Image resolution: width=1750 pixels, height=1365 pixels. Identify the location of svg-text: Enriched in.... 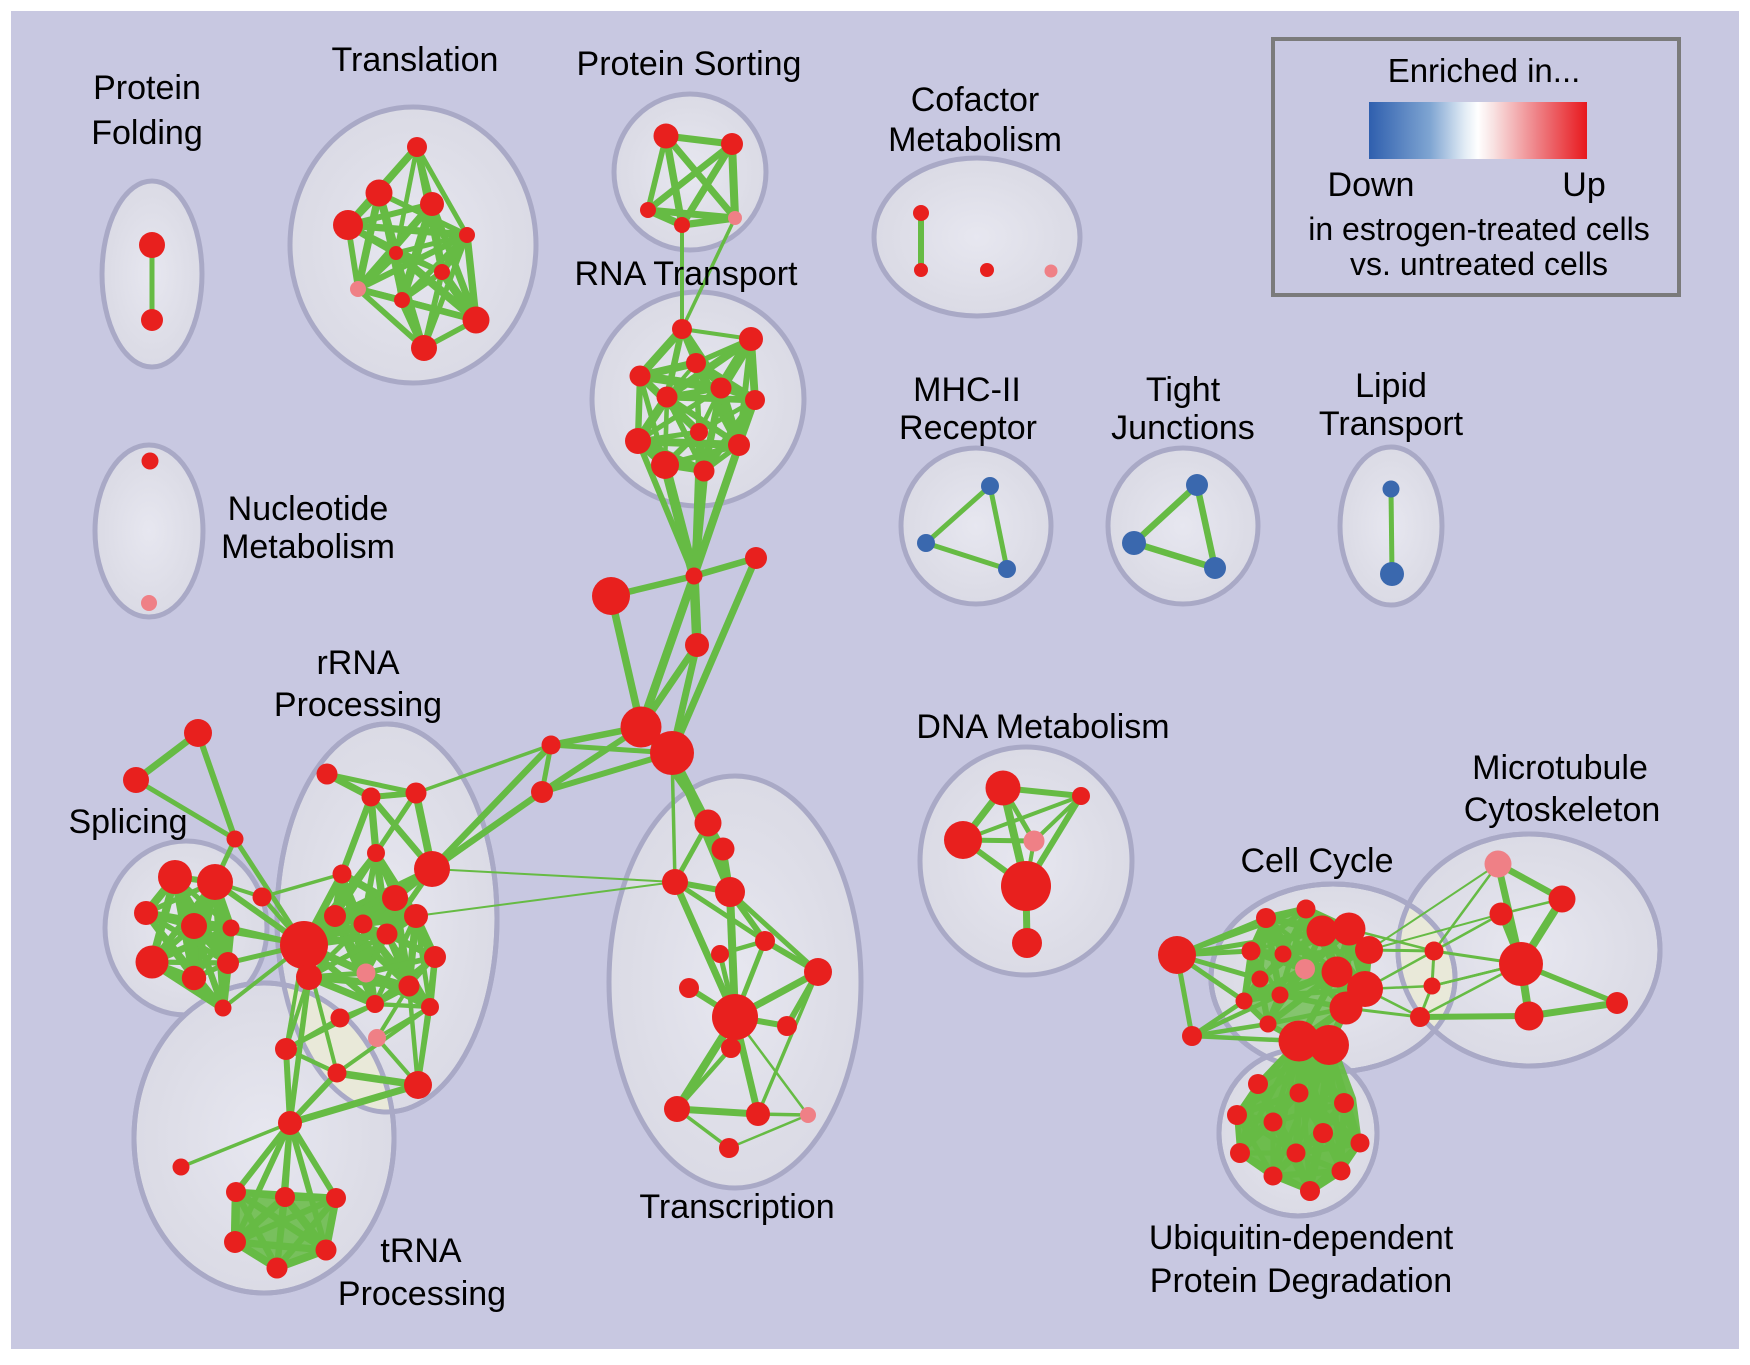
(1484, 70).